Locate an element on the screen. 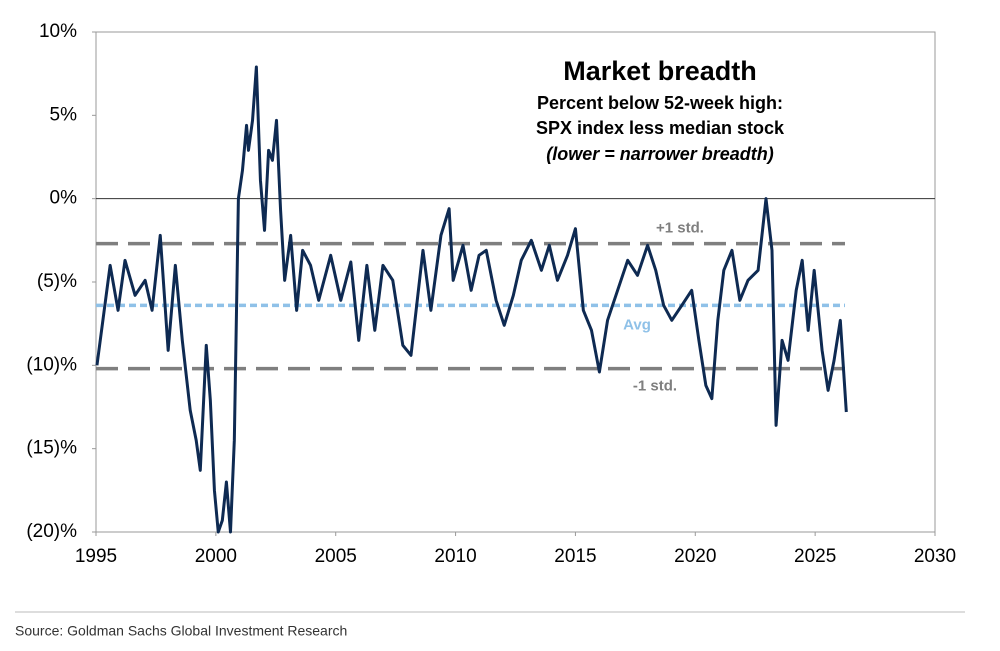  reference-label: +1 std. is located at coordinates (680, 228).